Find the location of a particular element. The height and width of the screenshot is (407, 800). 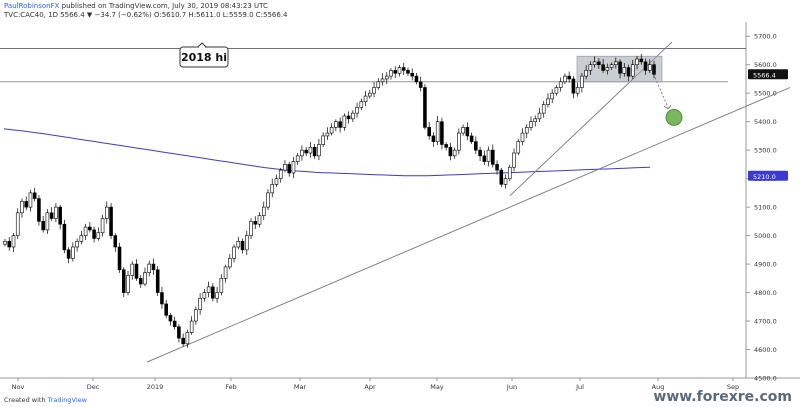

tradingview-brand: TradingView is located at coordinates (67, 400).